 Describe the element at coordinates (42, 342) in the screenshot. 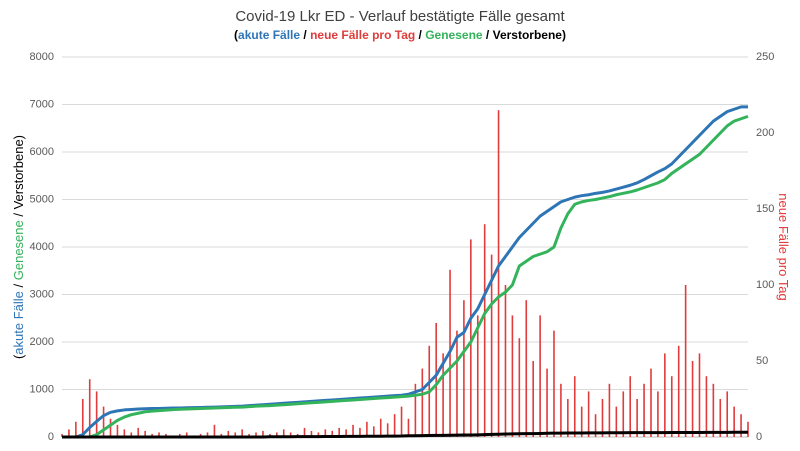

I see `y-tick-label: 2000` at that location.